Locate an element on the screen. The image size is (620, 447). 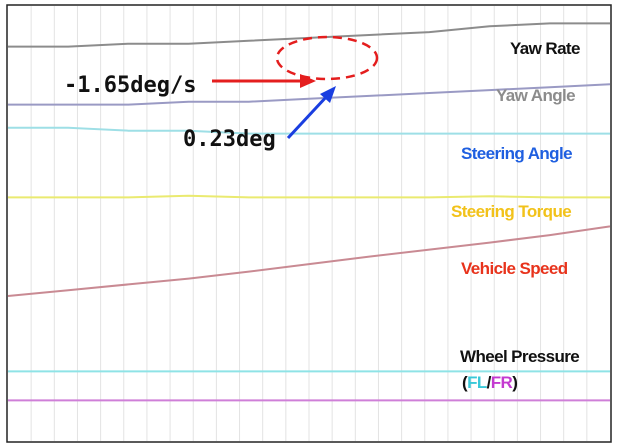
slash: / is located at coordinates (489, 382).